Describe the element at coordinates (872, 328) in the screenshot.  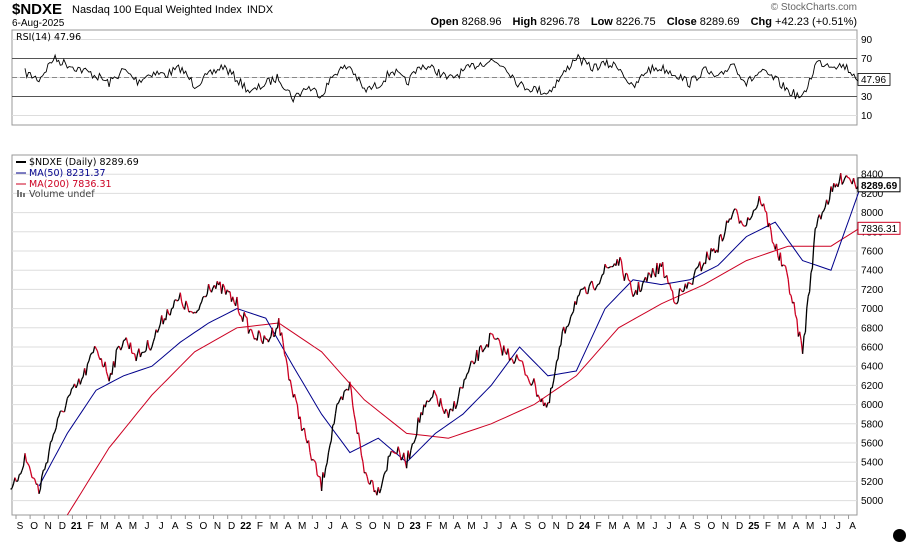
I see `price-tick-label: 6800` at that location.